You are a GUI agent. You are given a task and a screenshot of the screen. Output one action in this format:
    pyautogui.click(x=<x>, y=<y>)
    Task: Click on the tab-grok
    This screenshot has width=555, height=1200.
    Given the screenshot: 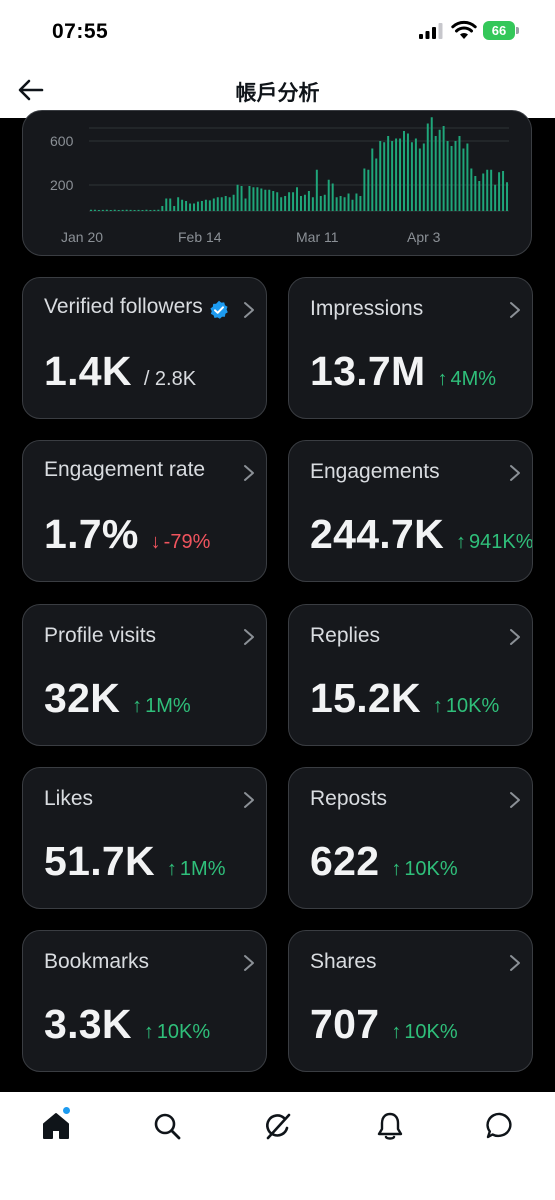 What is the action you would take?
    pyautogui.click(x=278, y=1126)
    